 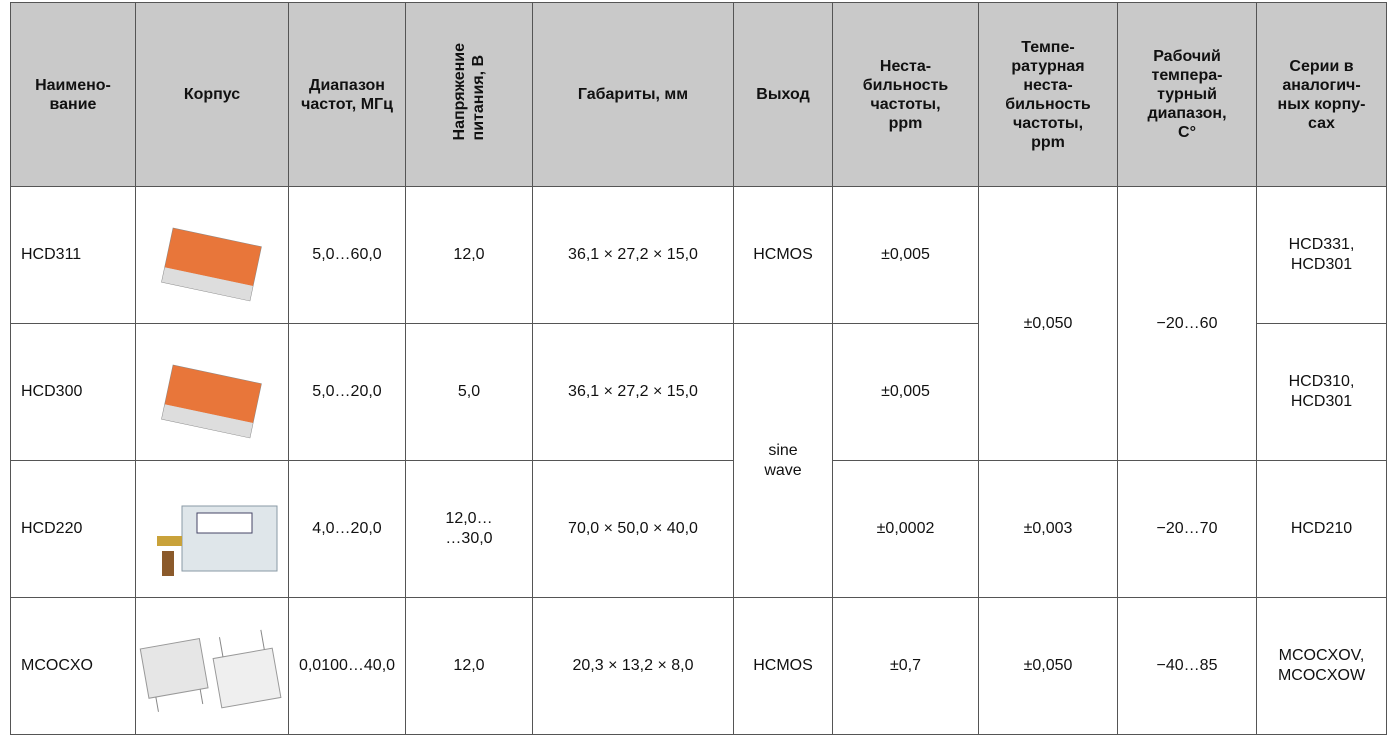 I want to click on cell: HCD220, so click(x=73, y=529).